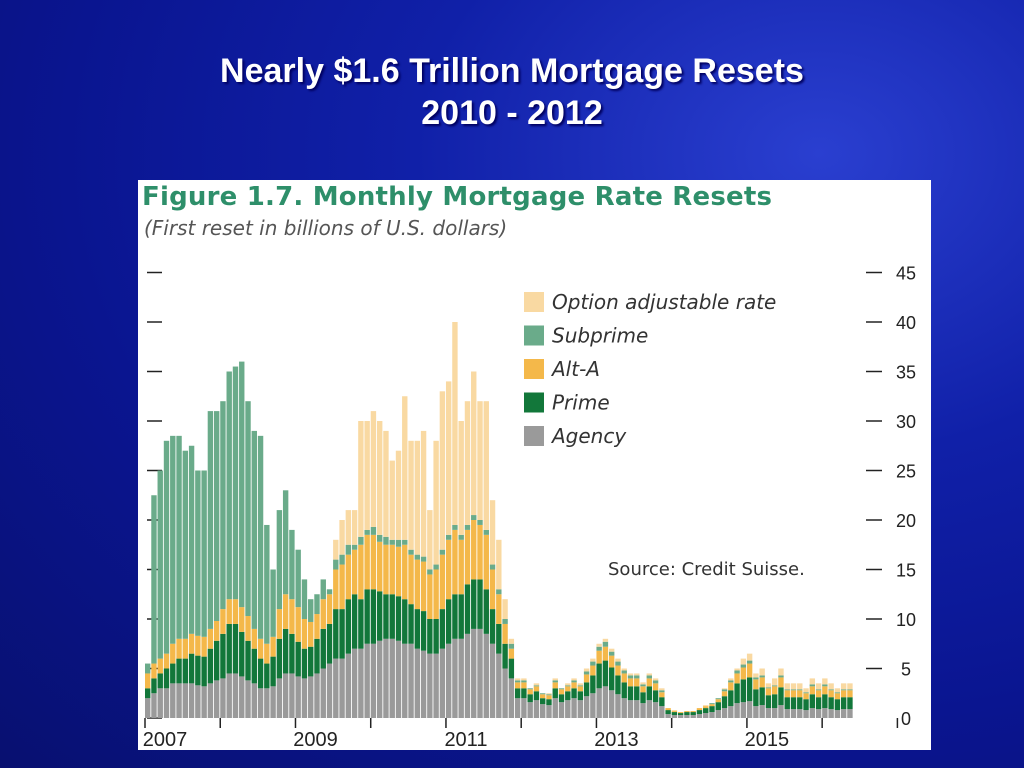  I want to click on figure-title: Figure 1.7. Monthly Mortgage Rate Resets, so click(457, 197).